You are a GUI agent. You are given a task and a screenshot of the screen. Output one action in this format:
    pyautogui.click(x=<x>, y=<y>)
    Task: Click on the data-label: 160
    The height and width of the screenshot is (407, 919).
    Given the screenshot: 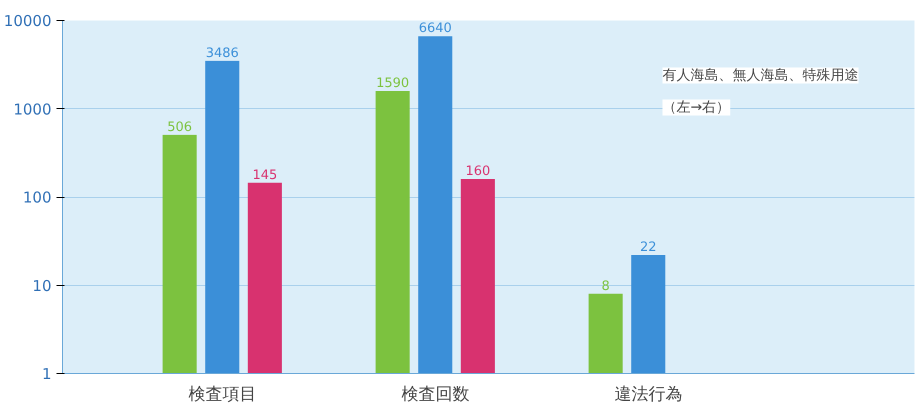 What is the action you would take?
    pyautogui.click(x=477, y=171)
    